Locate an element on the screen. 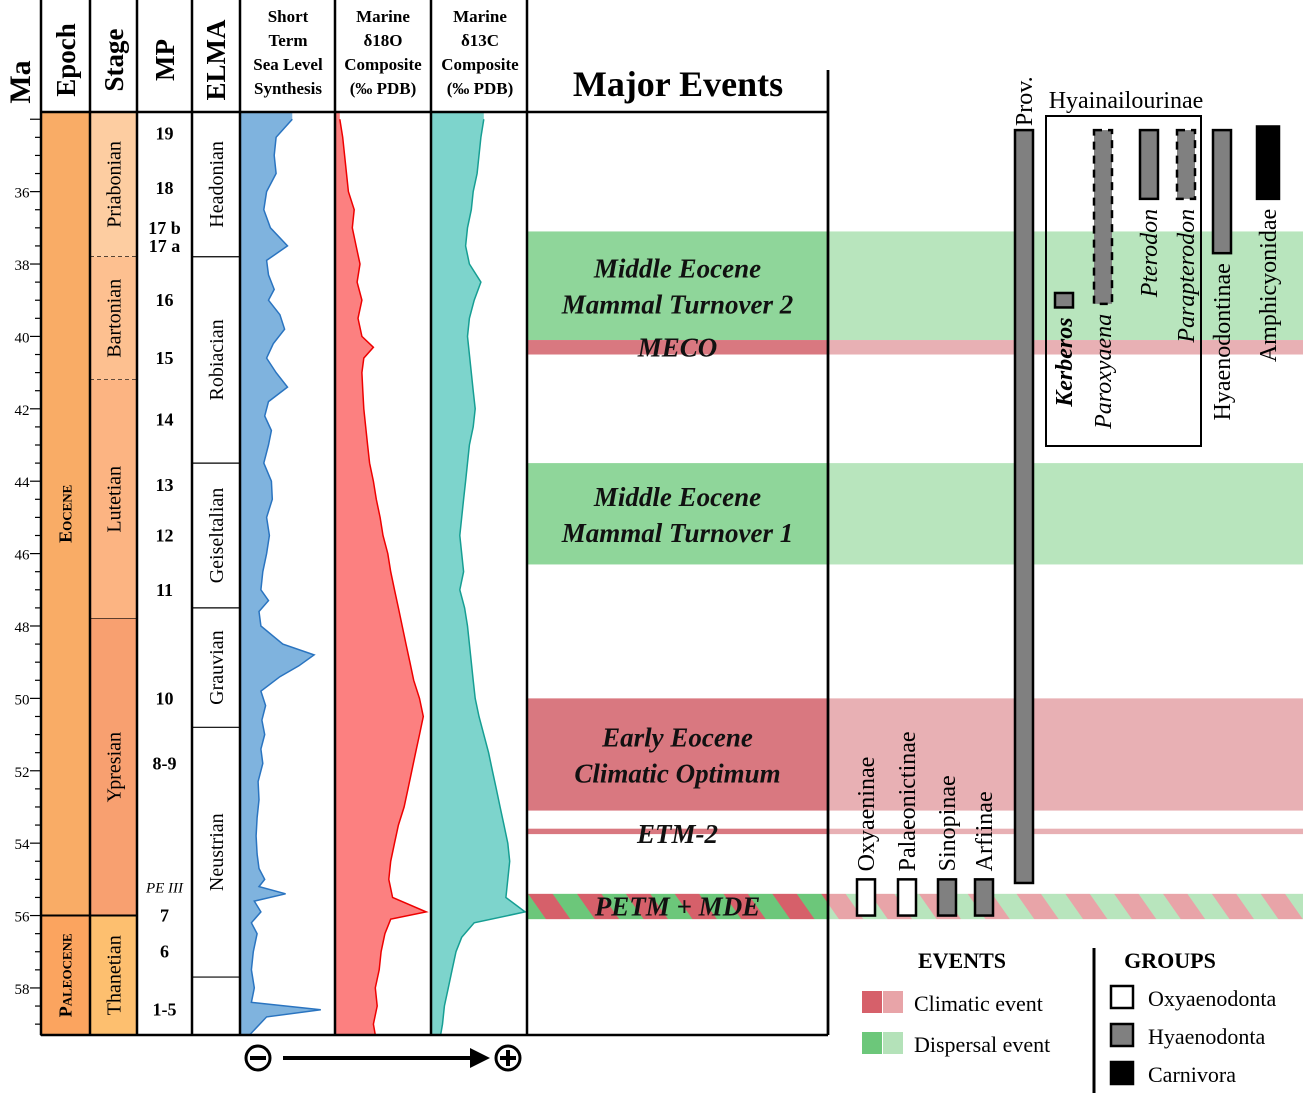 The height and width of the screenshot is (1093, 1303). hyainailourinae-box is located at coordinates (1123, 281).